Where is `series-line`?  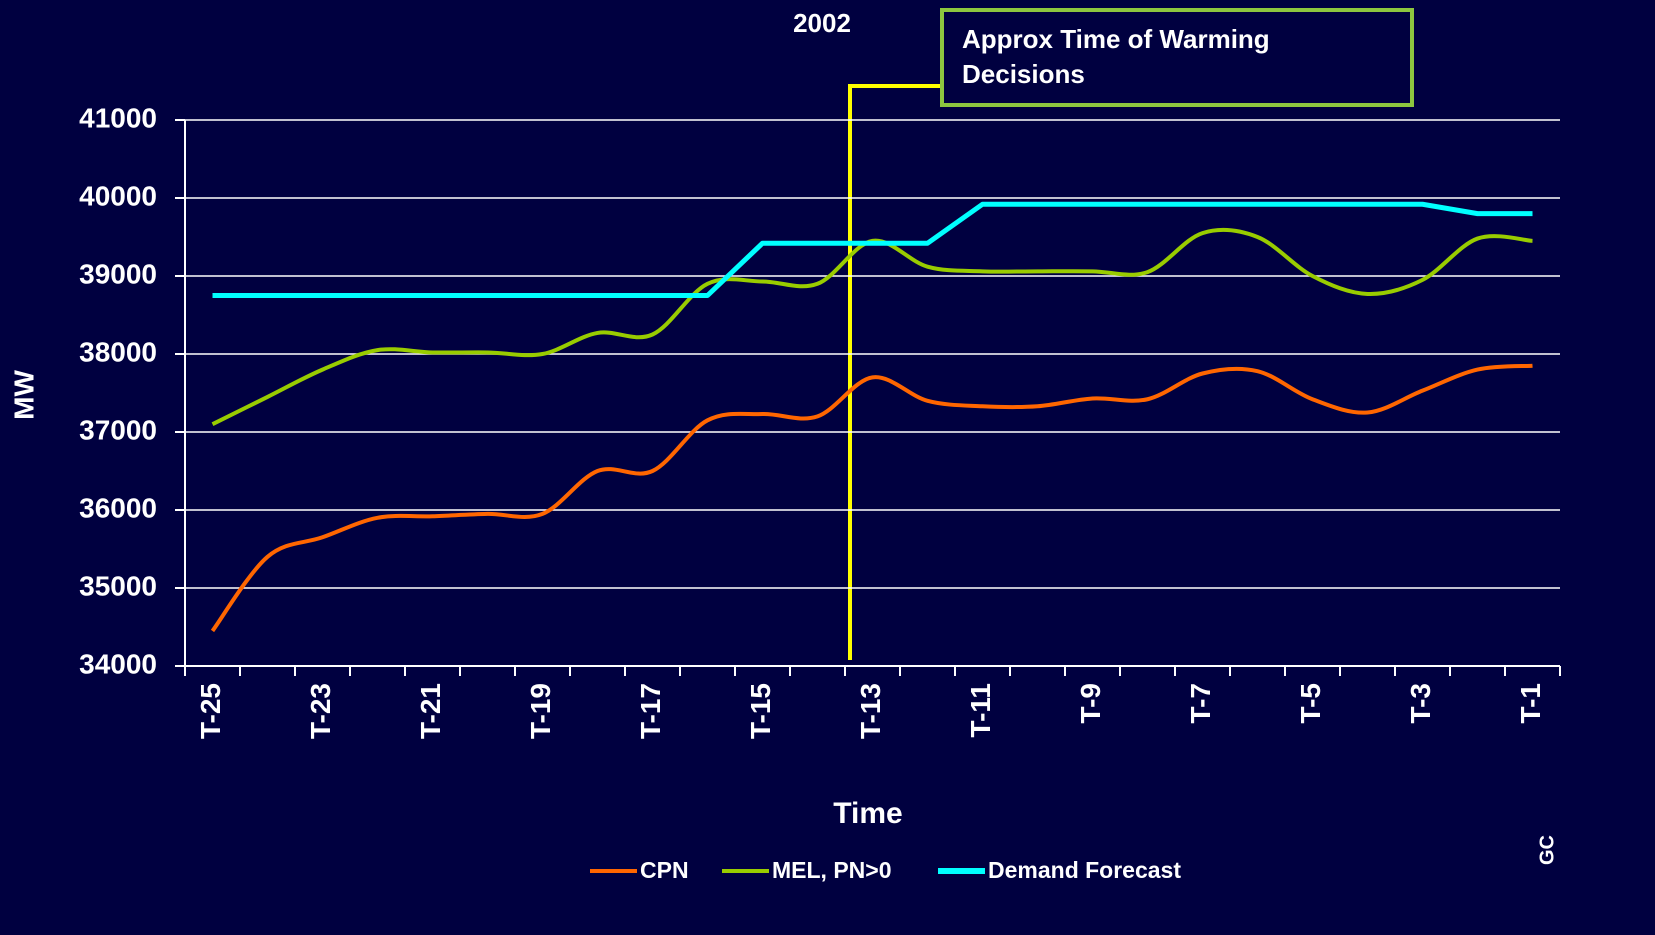
series-line is located at coordinates (872, 249).